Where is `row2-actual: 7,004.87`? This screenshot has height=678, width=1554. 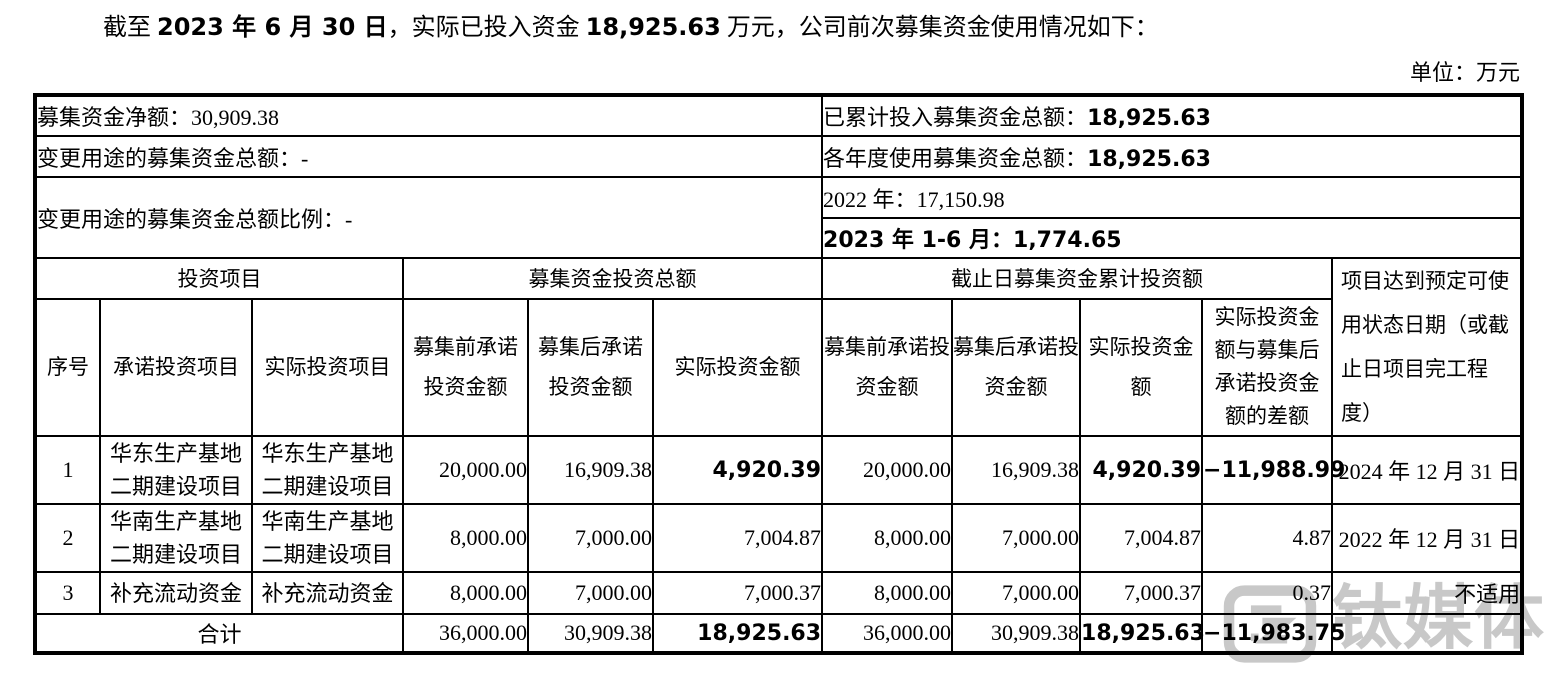
row2-actual: 7,004.87 is located at coordinates (737, 538).